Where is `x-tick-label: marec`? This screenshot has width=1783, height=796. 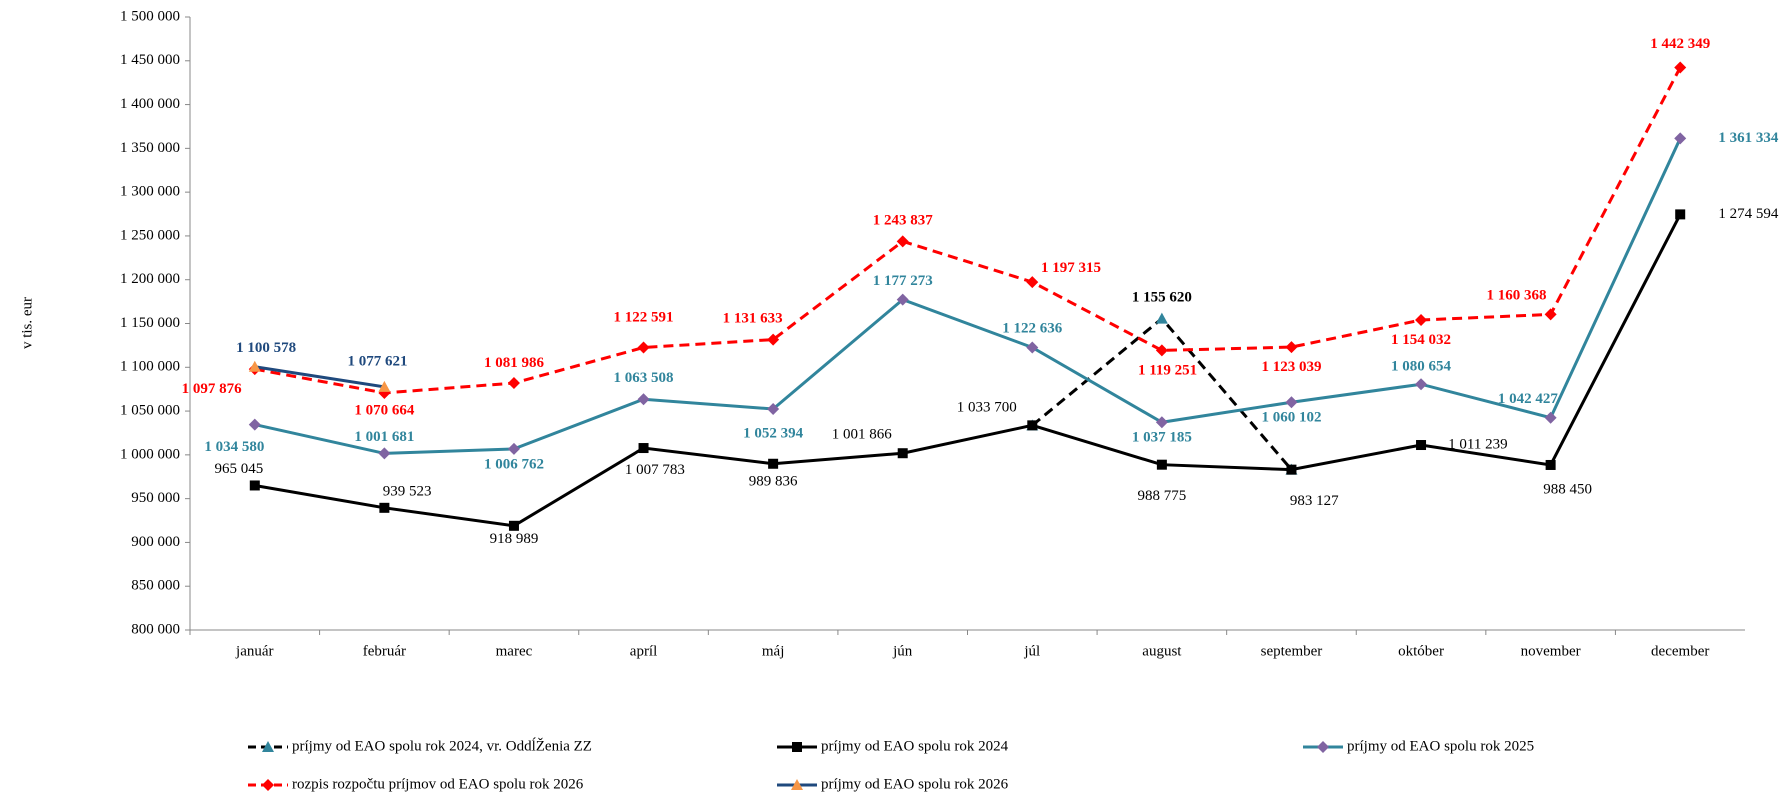
x-tick-label: marec is located at coordinates (514, 651).